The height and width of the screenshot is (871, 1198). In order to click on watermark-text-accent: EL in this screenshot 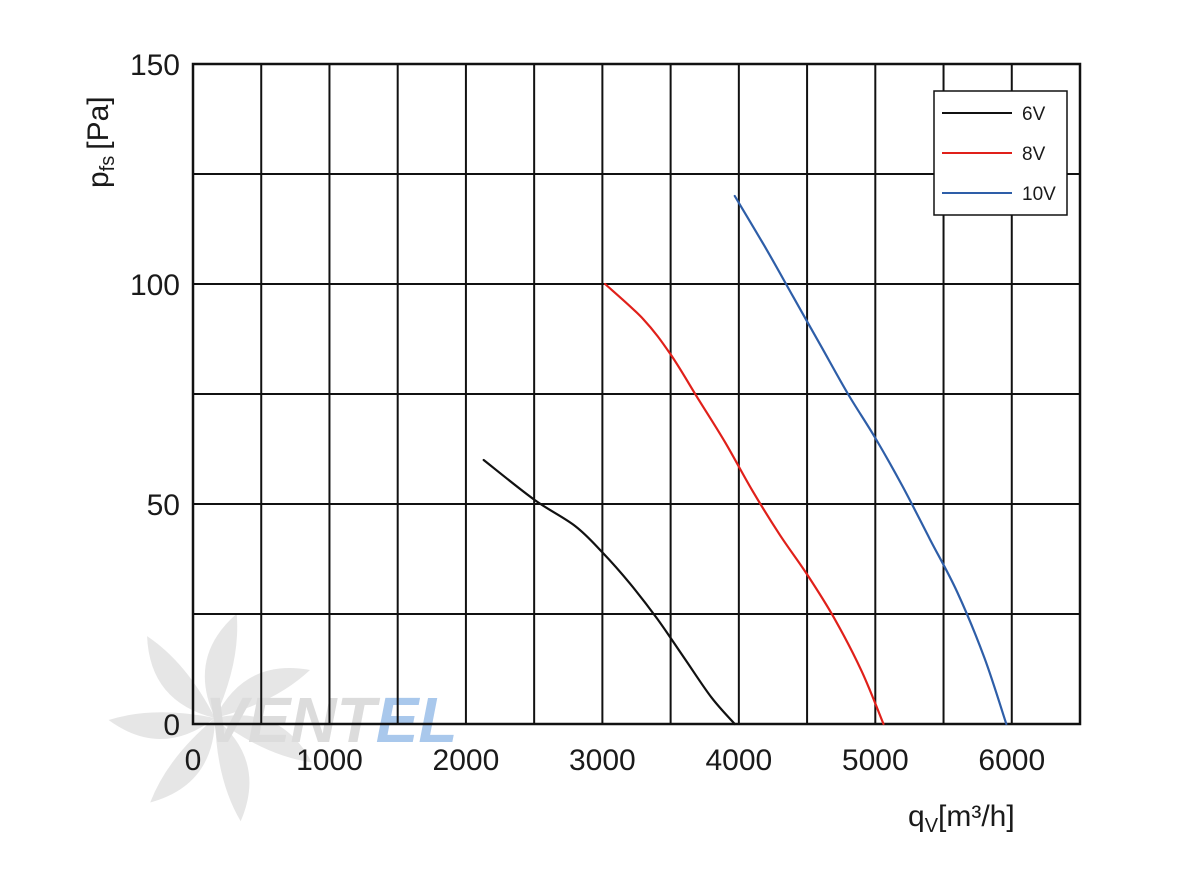, I will do `click(417, 720)`.